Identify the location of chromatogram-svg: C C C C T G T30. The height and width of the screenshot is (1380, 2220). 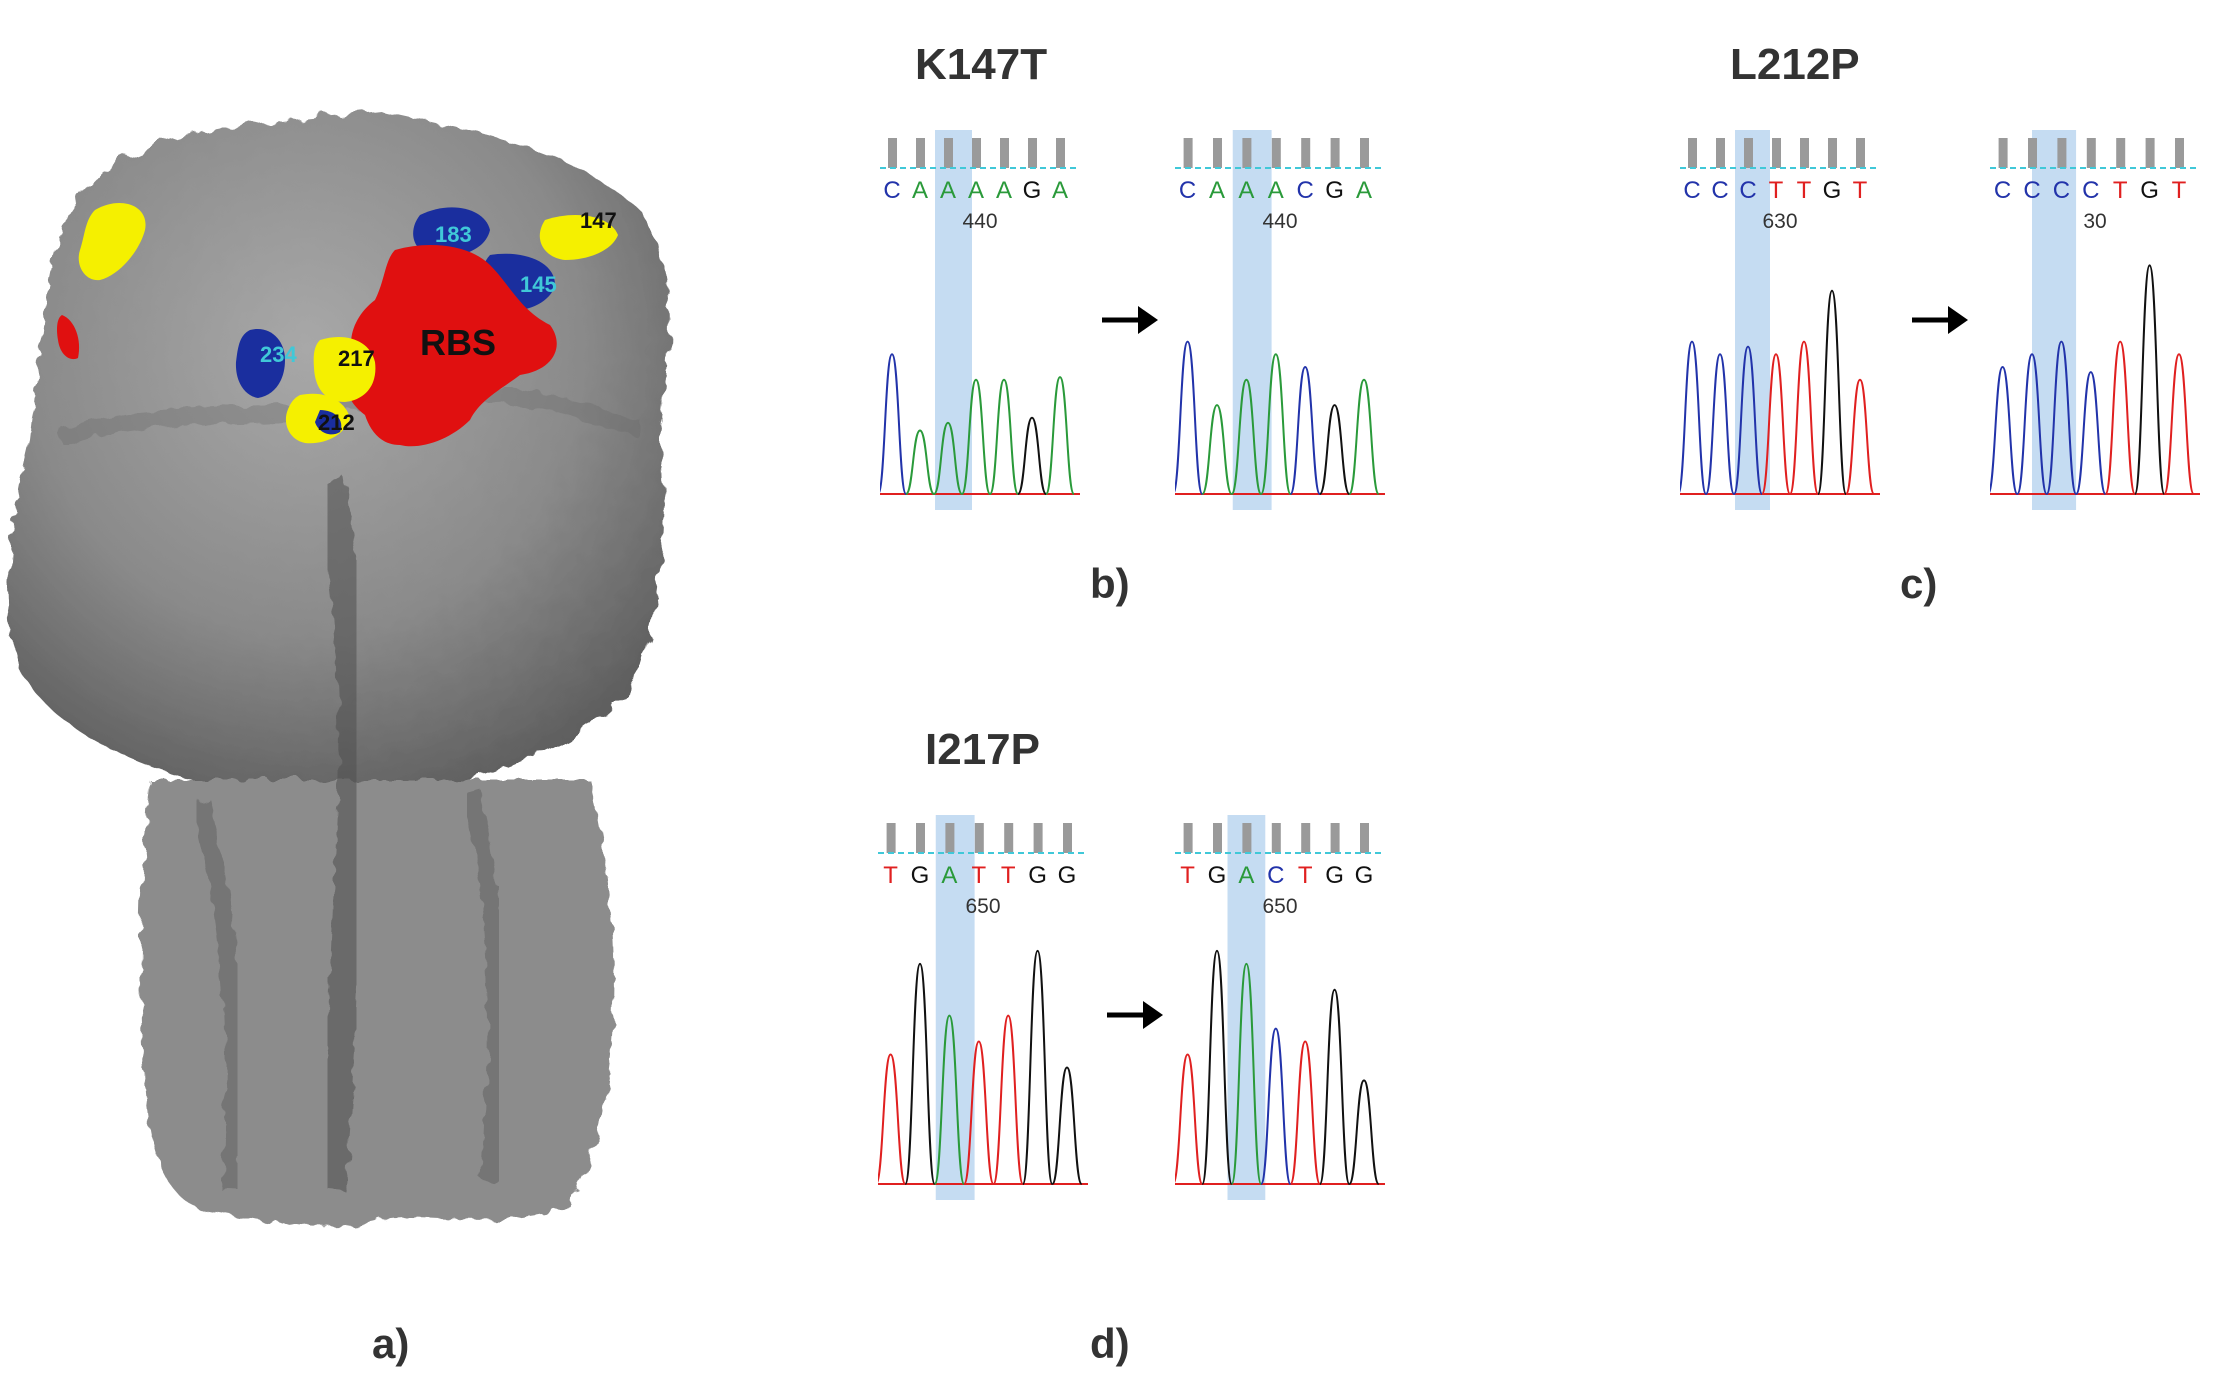
(2093, 320).